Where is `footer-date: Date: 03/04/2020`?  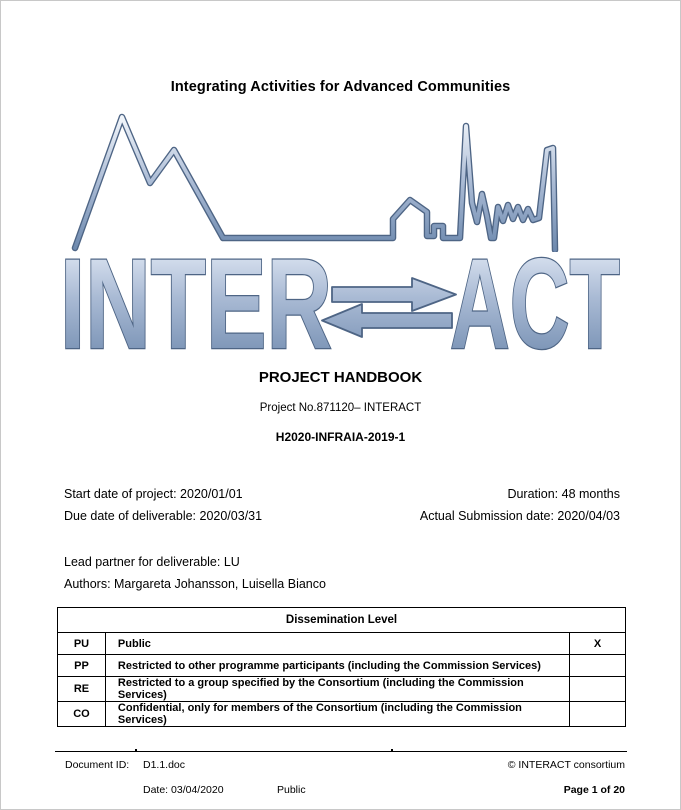 footer-date: Date: 03/04/2020 is located at coordinates (183, 790).